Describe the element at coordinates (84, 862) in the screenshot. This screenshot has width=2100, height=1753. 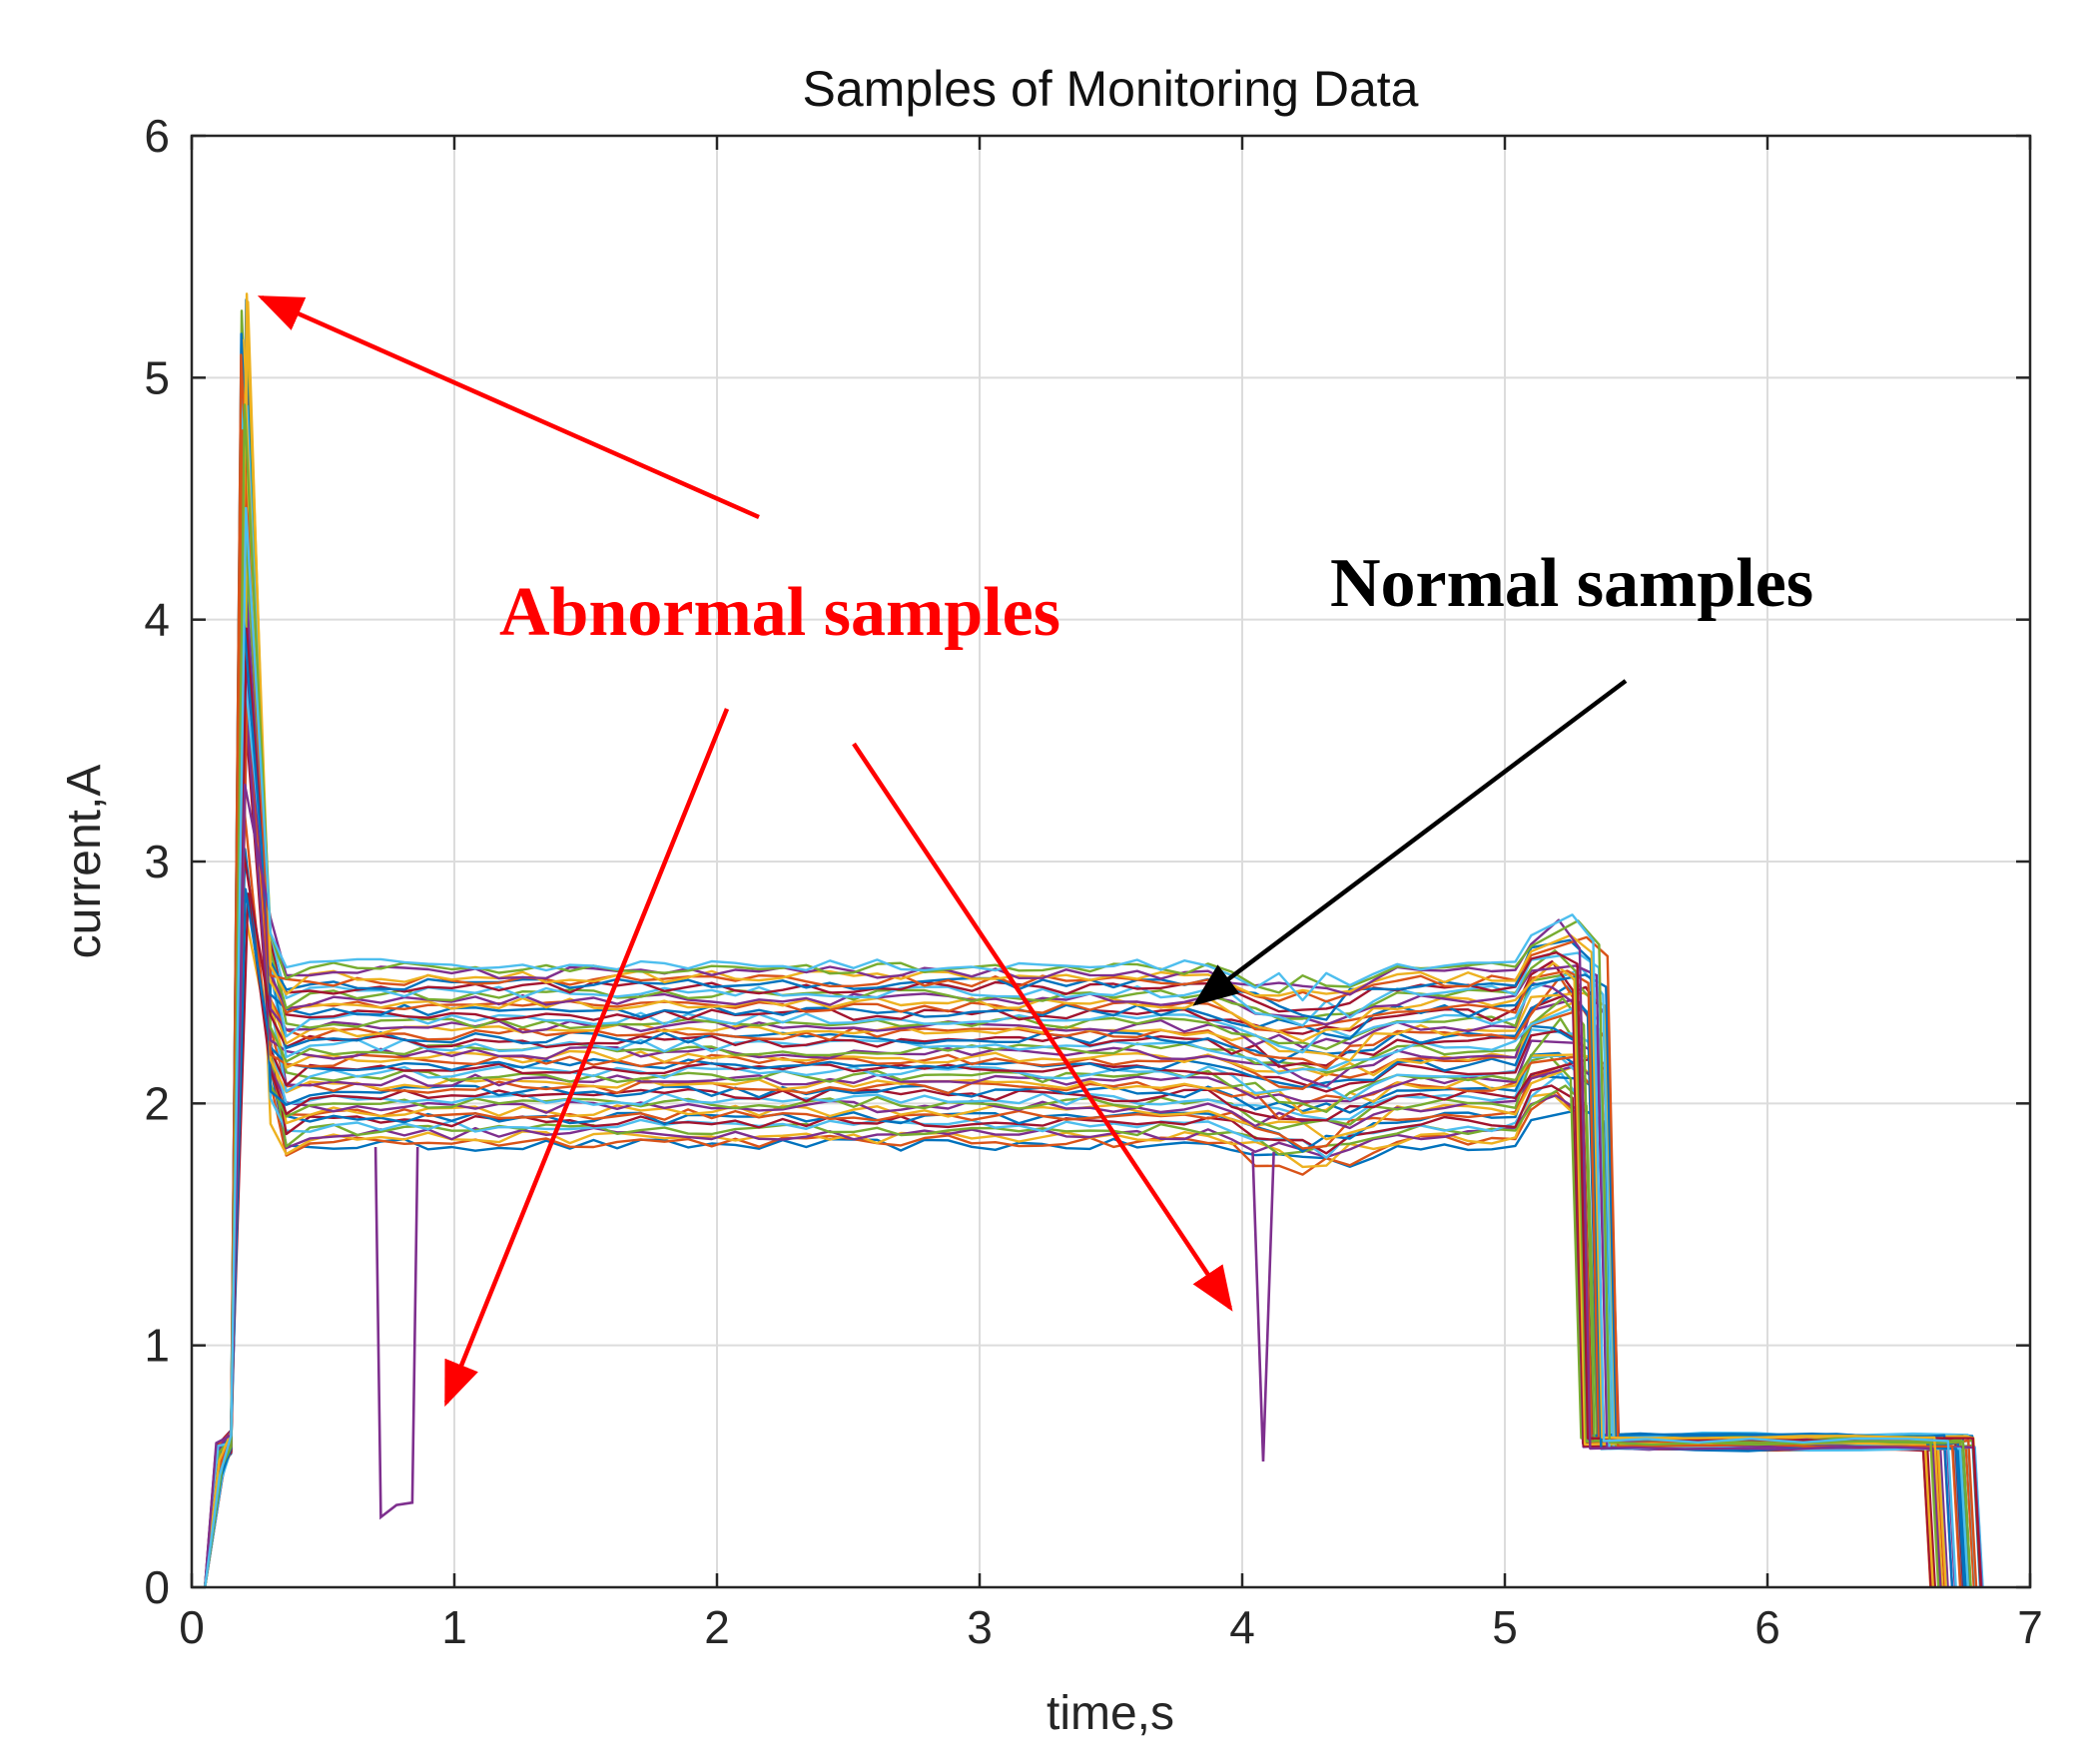
I see `y-axis-title: current,A` at that location.